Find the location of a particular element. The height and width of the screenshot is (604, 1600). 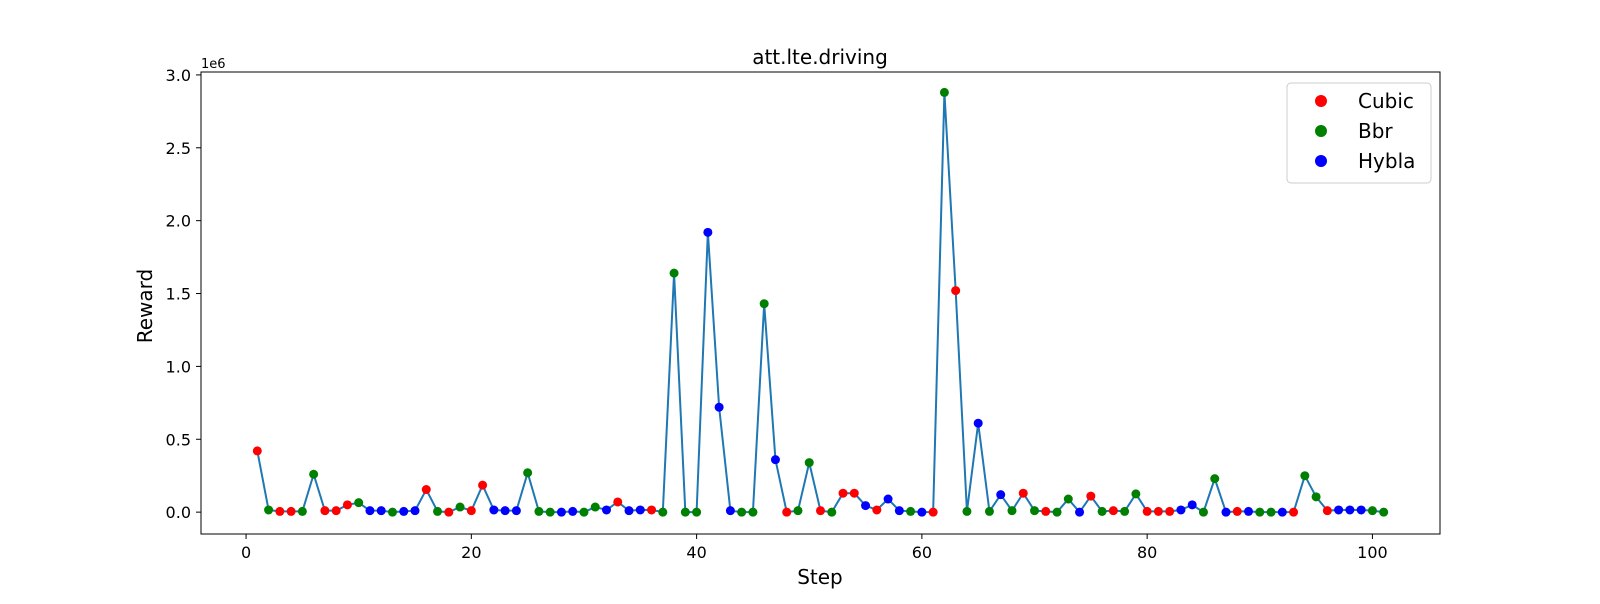

y-axis-ticks: 0.0 0.5 1.0 1.5 2.0 2.5 3.0 is located at coordinates (183, 294).